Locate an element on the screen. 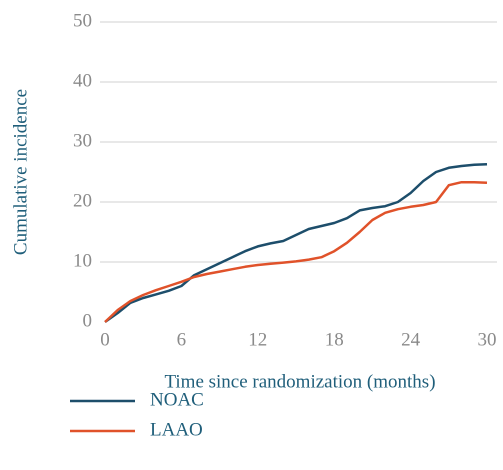 This screenshot has height=470, width=503. y-tick-label: 50 is located at coordinates (82, 20).